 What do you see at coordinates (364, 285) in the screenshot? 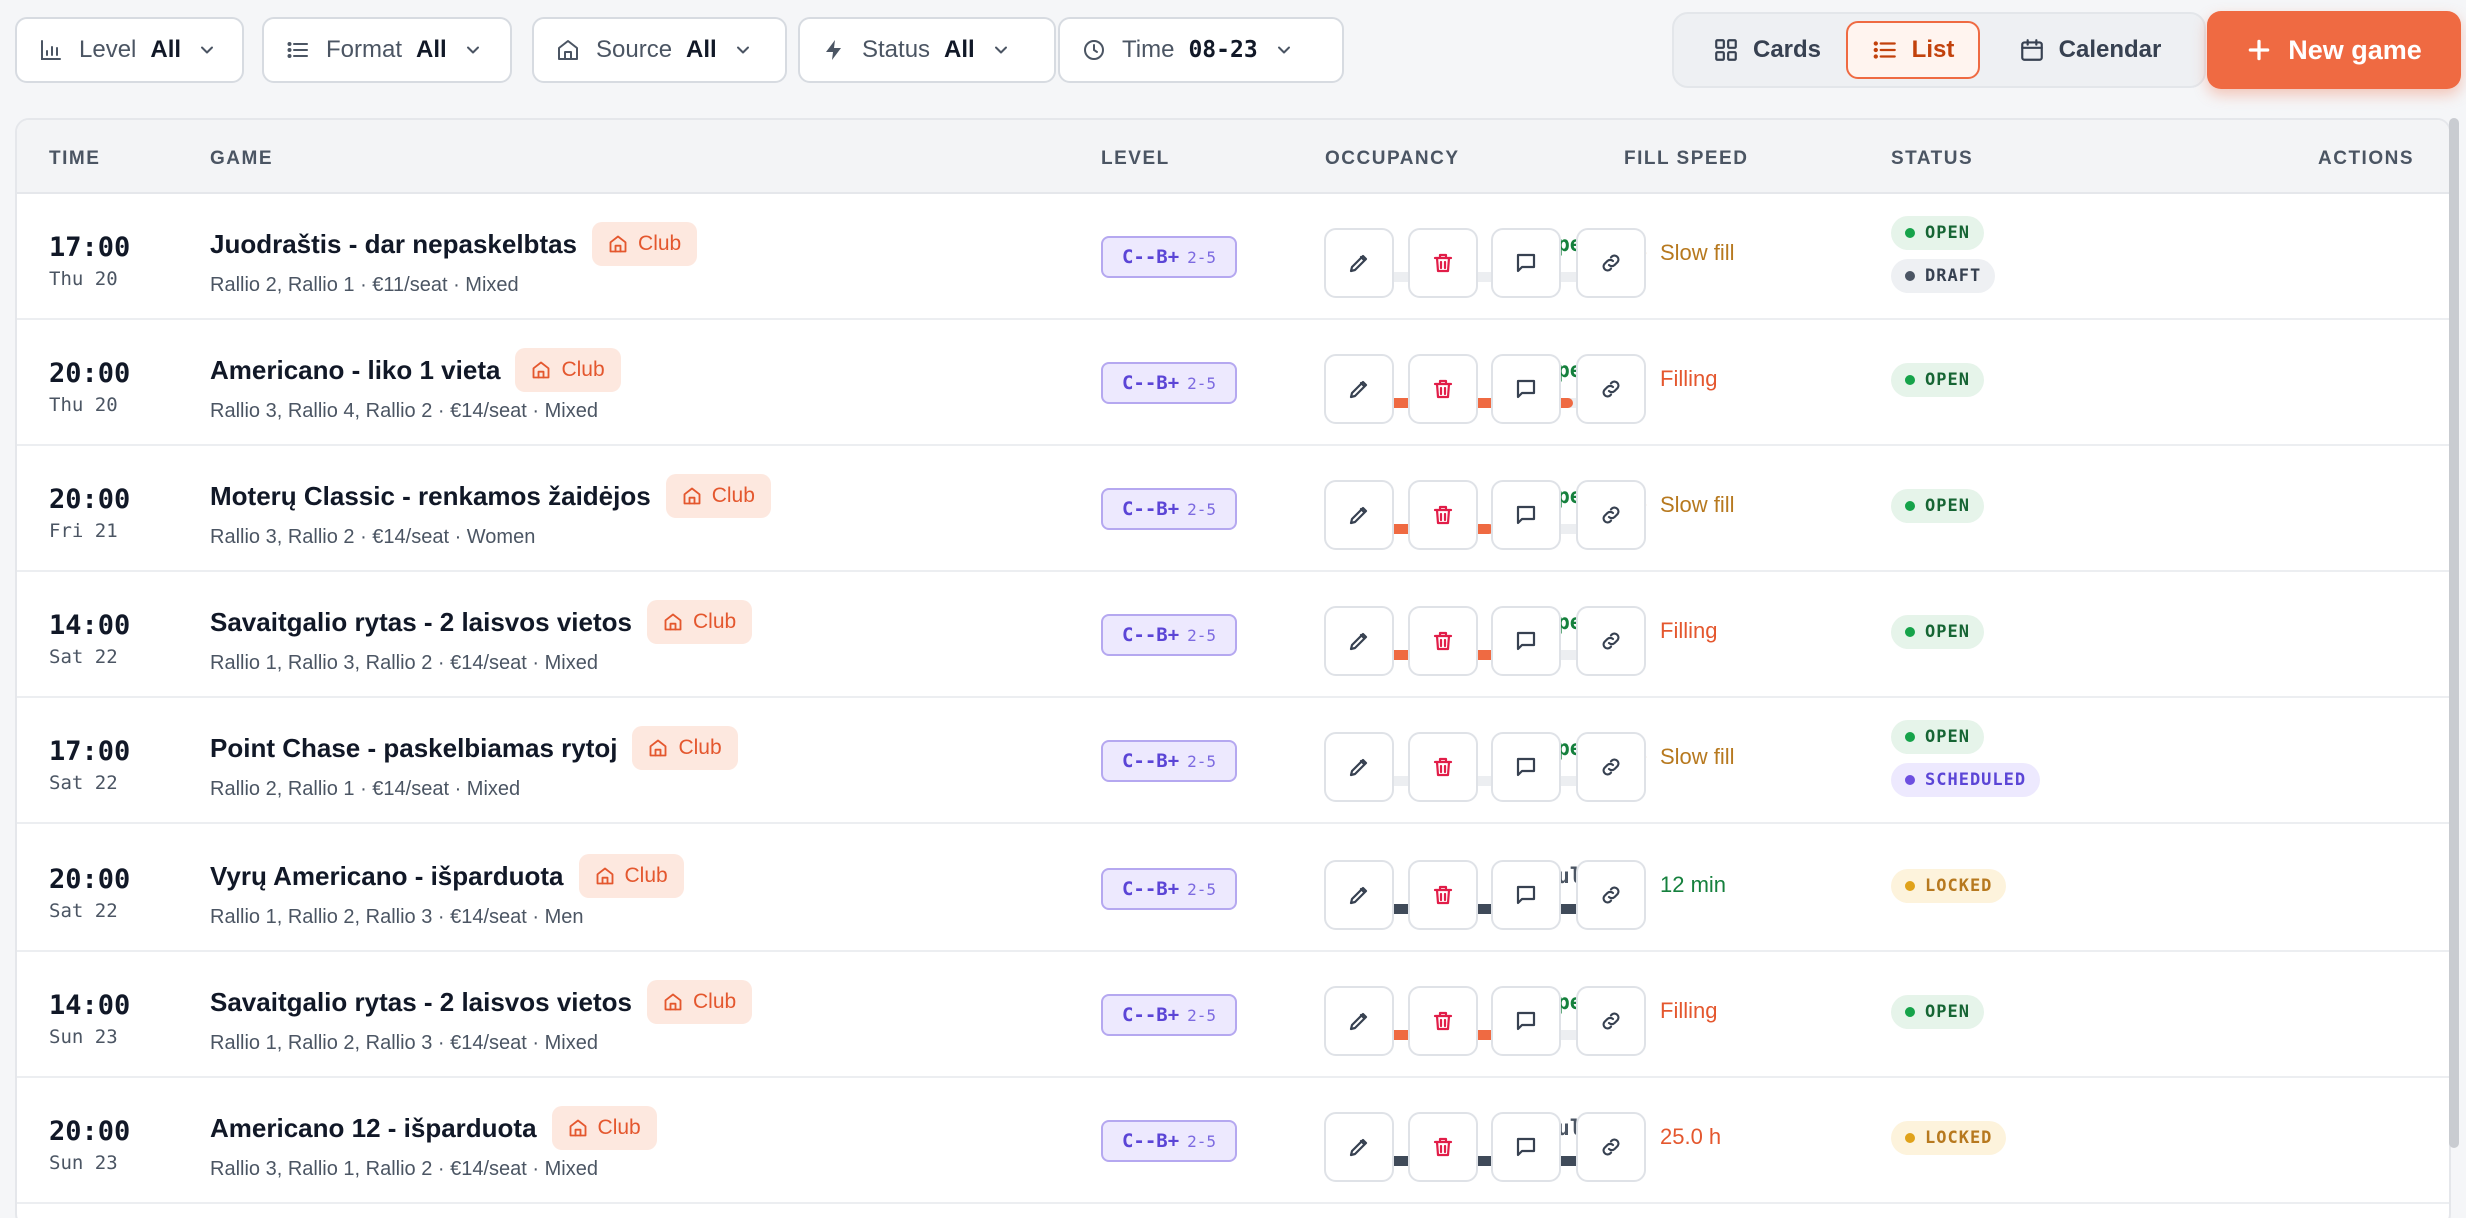
I see `game-details: Rallio 2, Rallio 1 · €11/seat · Mixed` at bounding box center [364, 285].